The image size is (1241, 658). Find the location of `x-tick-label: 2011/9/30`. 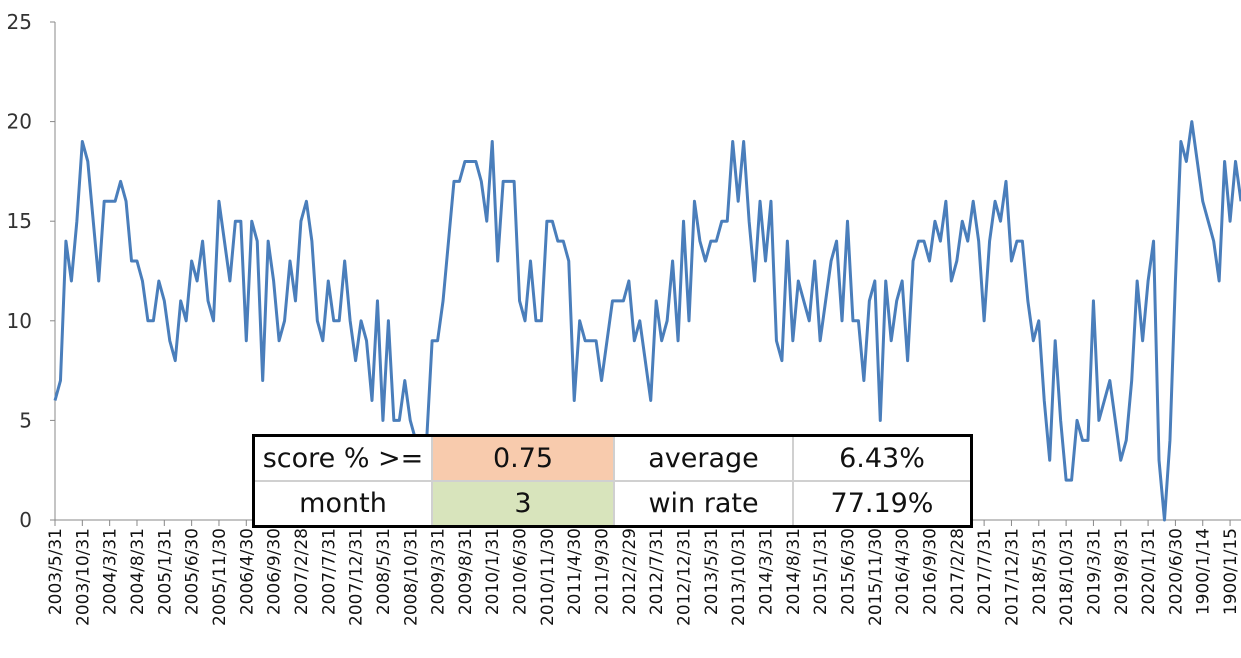

x-tick-label: 2011/9/30 is located at coordinates (603, 571).